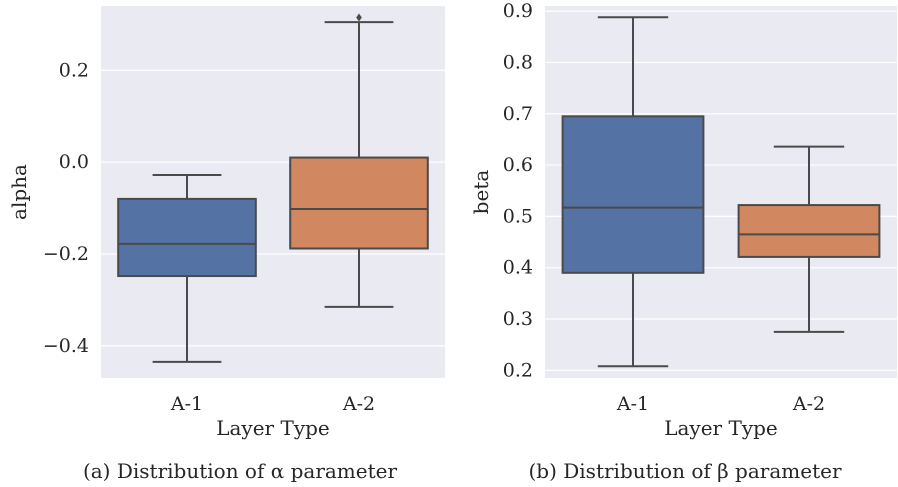 The height and width of the screenshot is (487, 898). I want to click on y-tick-label: 0.6, so click(518, 165).